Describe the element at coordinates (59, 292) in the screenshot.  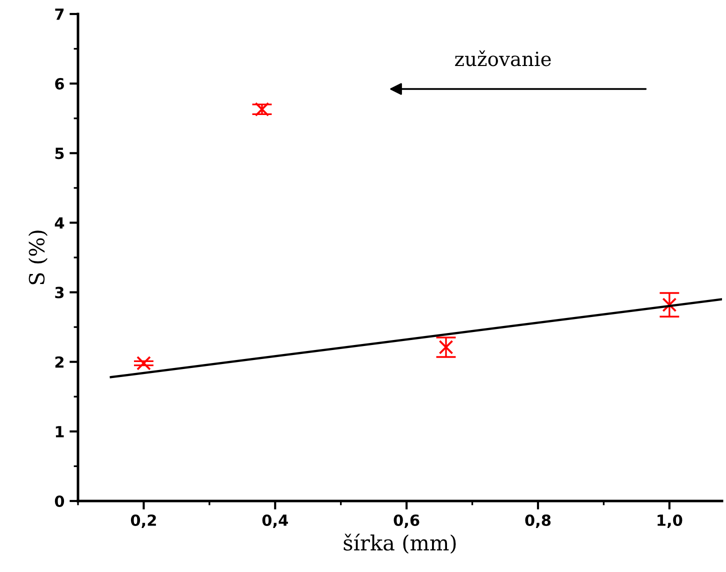
I see `y-tick-label: 3` at that location.